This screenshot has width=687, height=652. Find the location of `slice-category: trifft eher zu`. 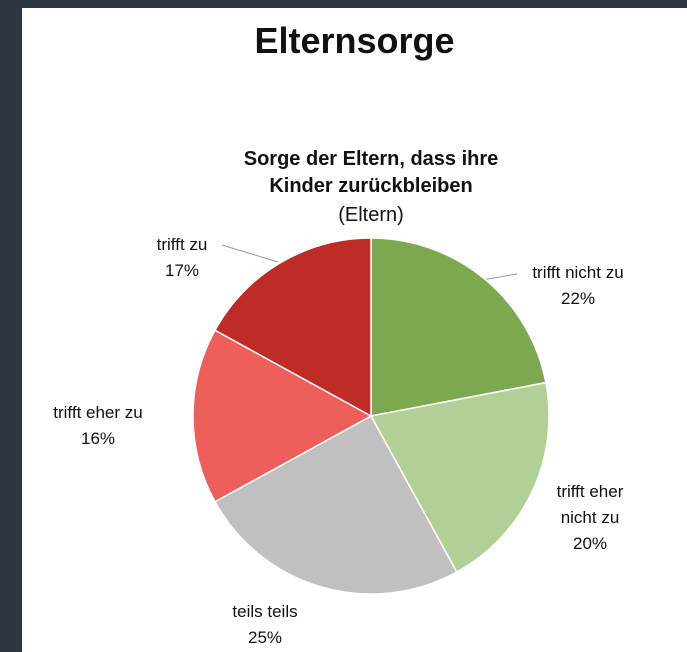

slice-category: trifft eher zu is located at coordinates (98, 412).